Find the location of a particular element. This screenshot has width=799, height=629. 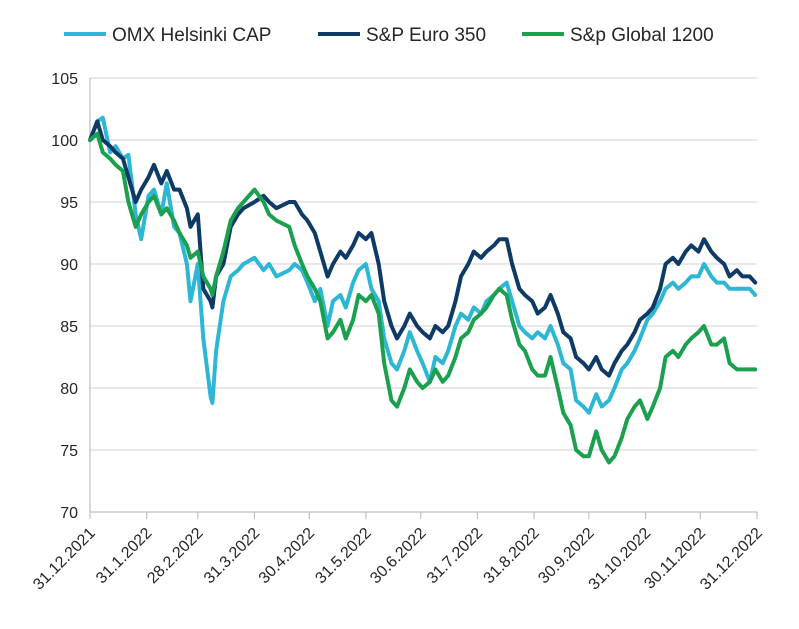

y-tick-label: 80 is located at coordinates (69, 389).